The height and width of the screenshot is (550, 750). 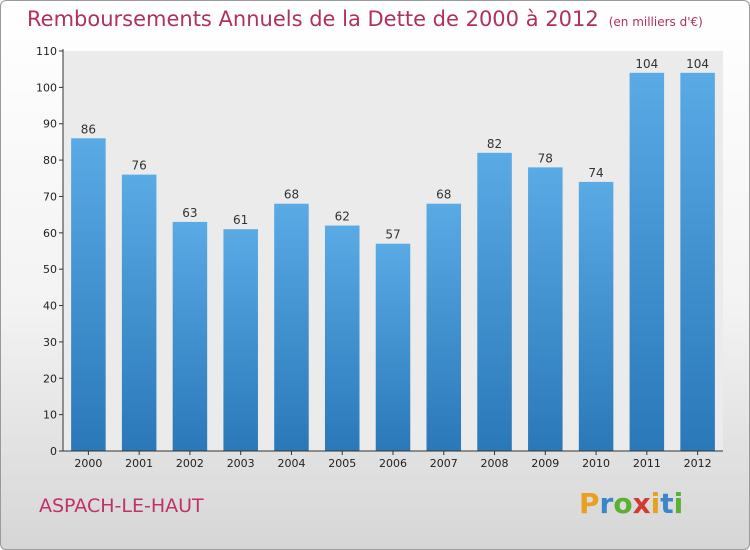 I want to click on data-label: 76, so click(x=139, y=166).